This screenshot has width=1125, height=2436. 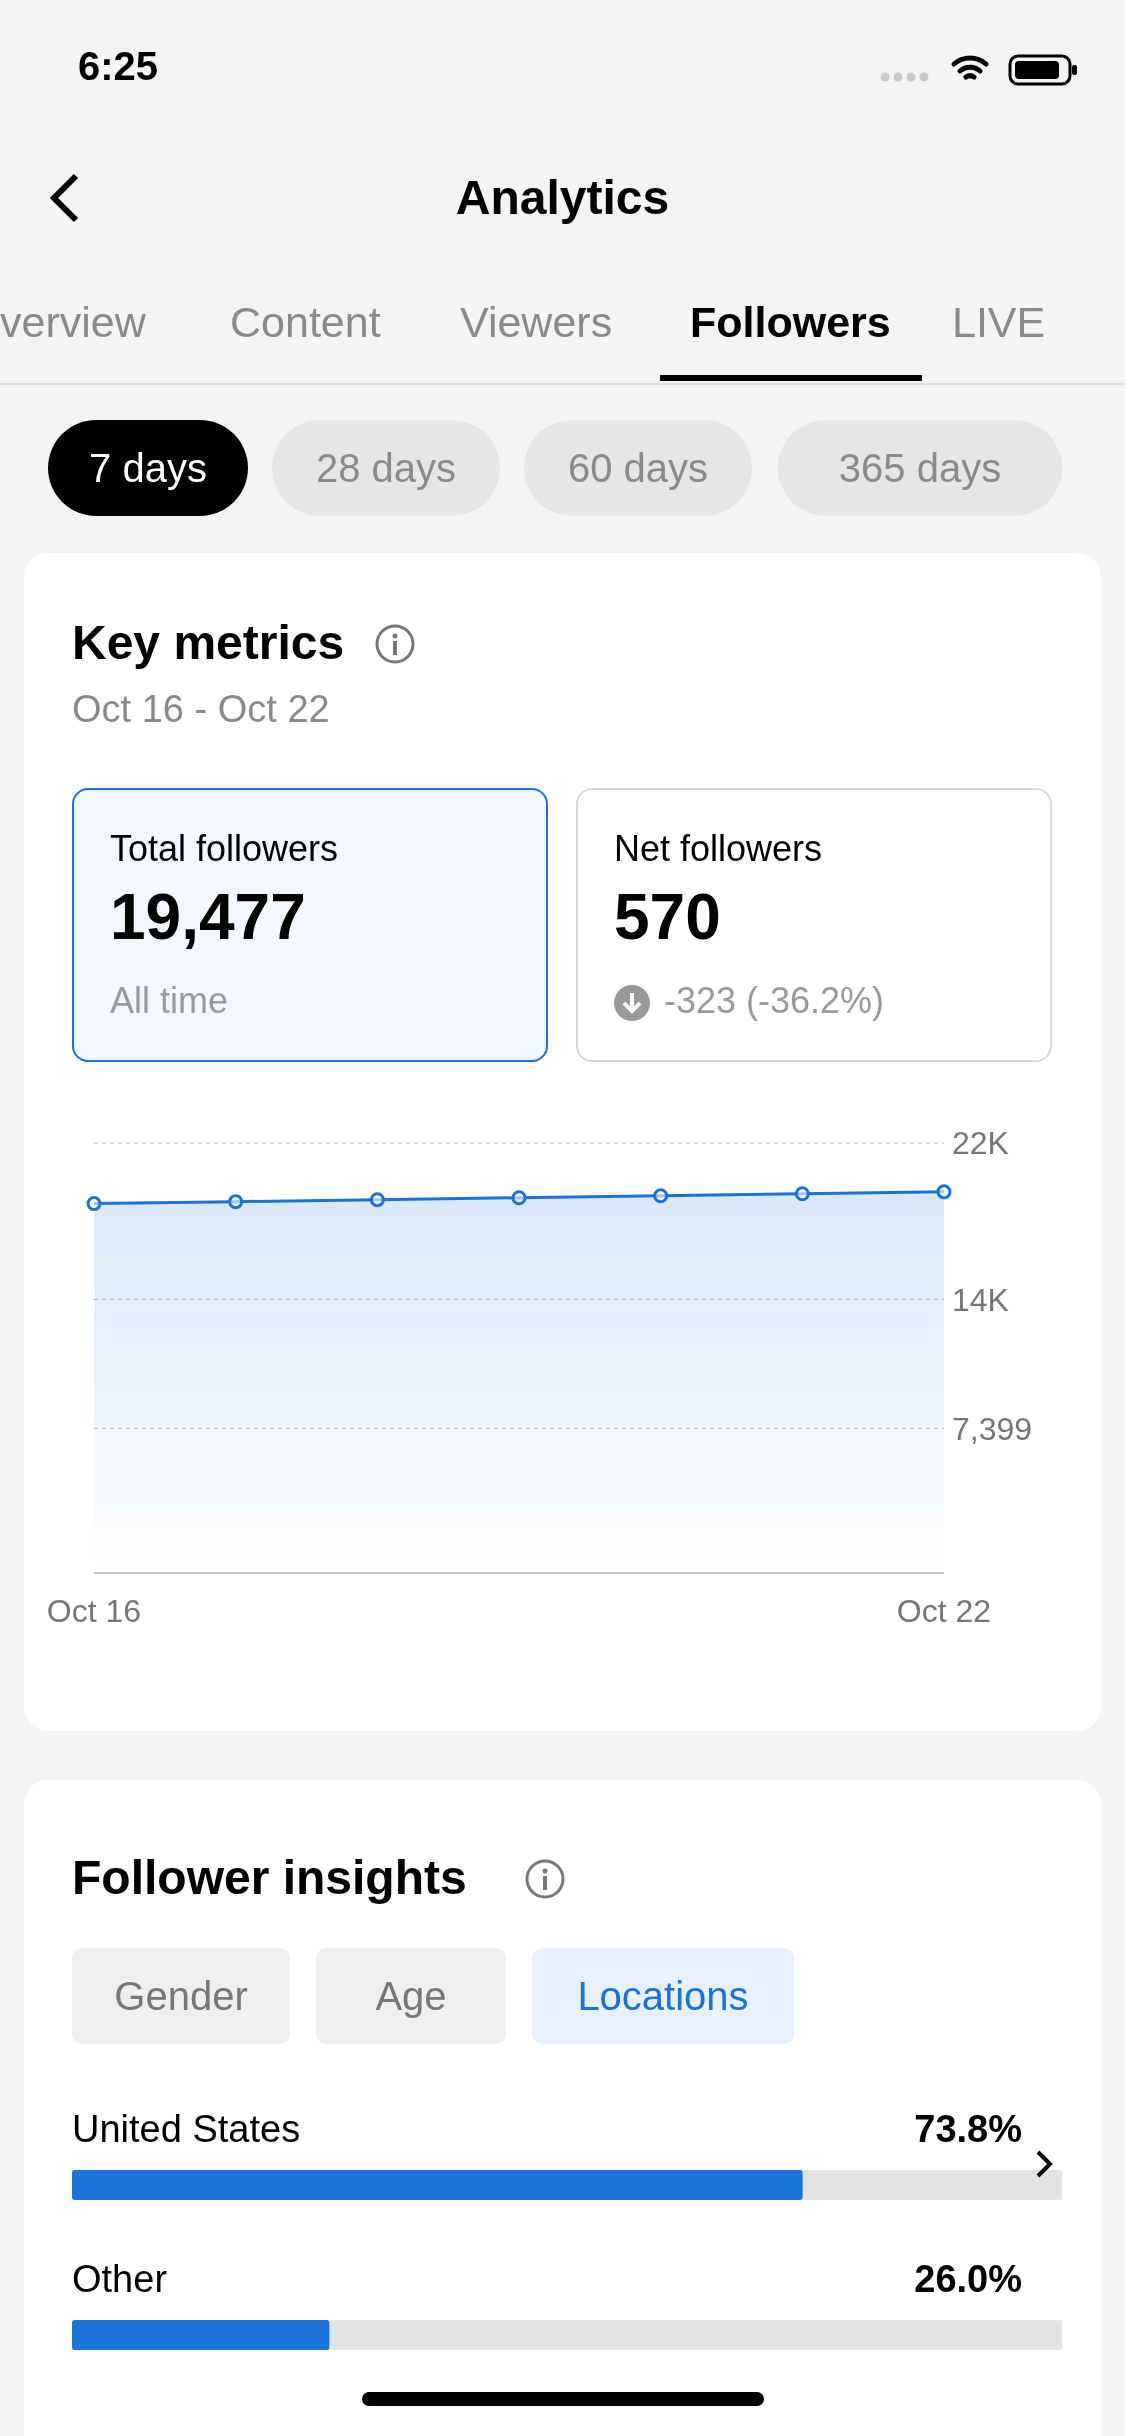 I want to click on text: -323 (-36.2%), so click(x=774, y=1001).